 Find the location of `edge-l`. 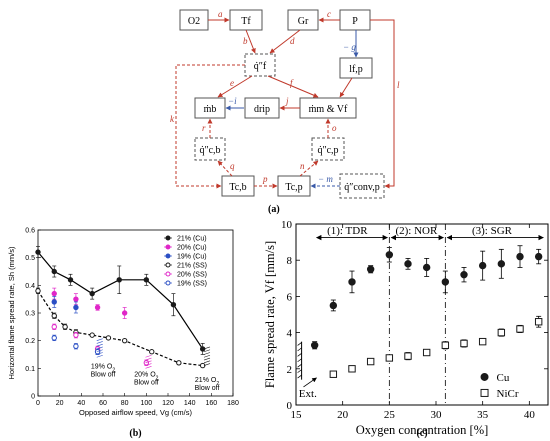

edge-l is located at coordinates (382, 104).